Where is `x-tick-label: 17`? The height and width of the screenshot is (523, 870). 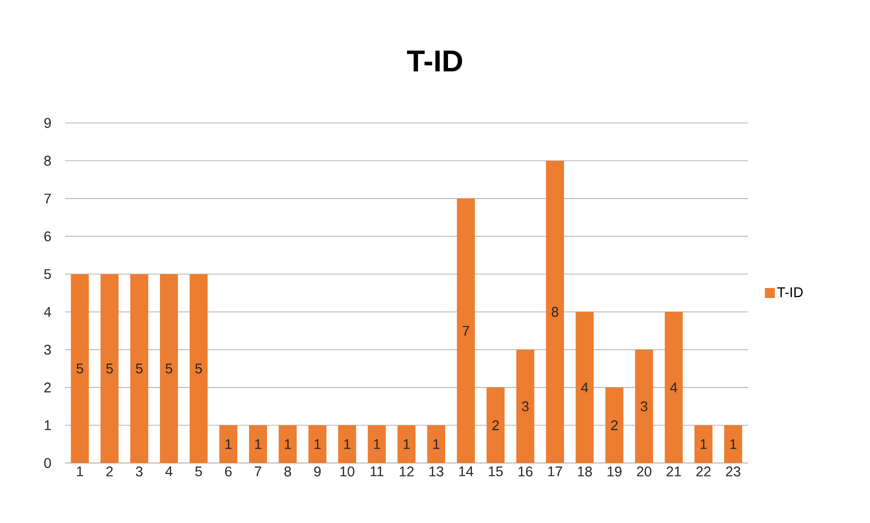
x-tick-label: 17 is located at coordinates (555, 471).